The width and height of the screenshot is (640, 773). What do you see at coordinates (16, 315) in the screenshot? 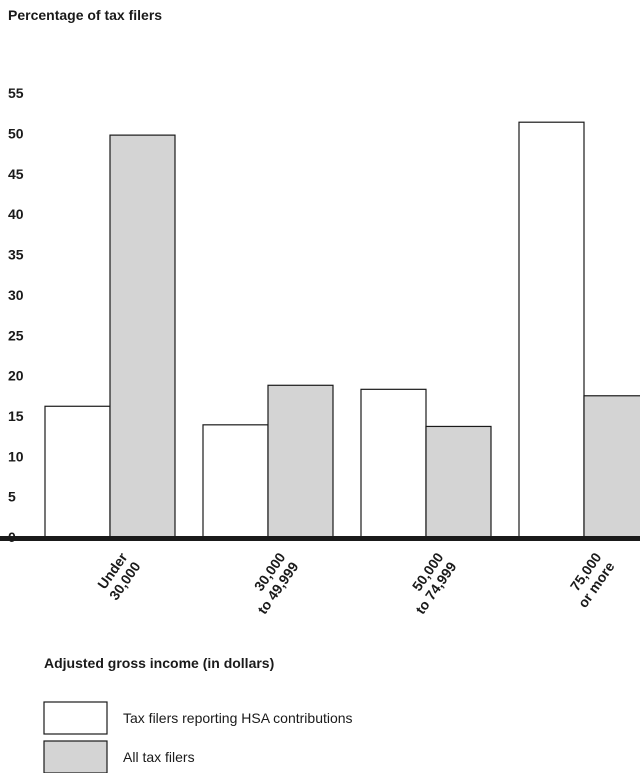
I see `y-axis-ticks: 0510152025303540455055` at bounding box center [16, 315].